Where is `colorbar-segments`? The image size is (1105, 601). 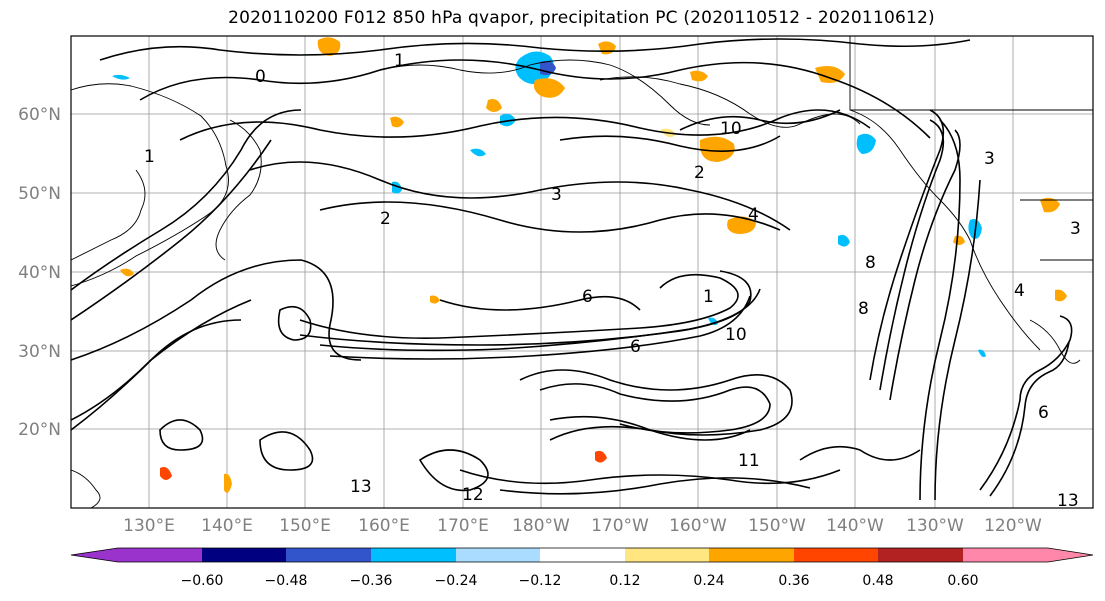 colorbar-segments is located at coordinates (582, 555).